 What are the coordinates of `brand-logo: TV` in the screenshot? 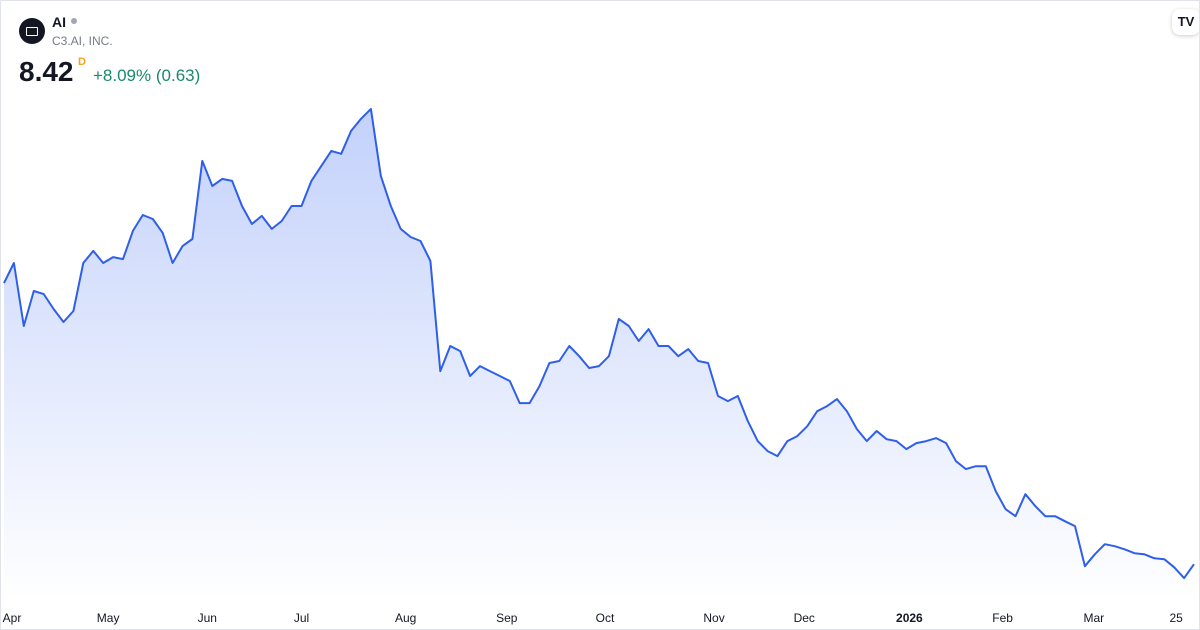 It's located at (1185, 22).